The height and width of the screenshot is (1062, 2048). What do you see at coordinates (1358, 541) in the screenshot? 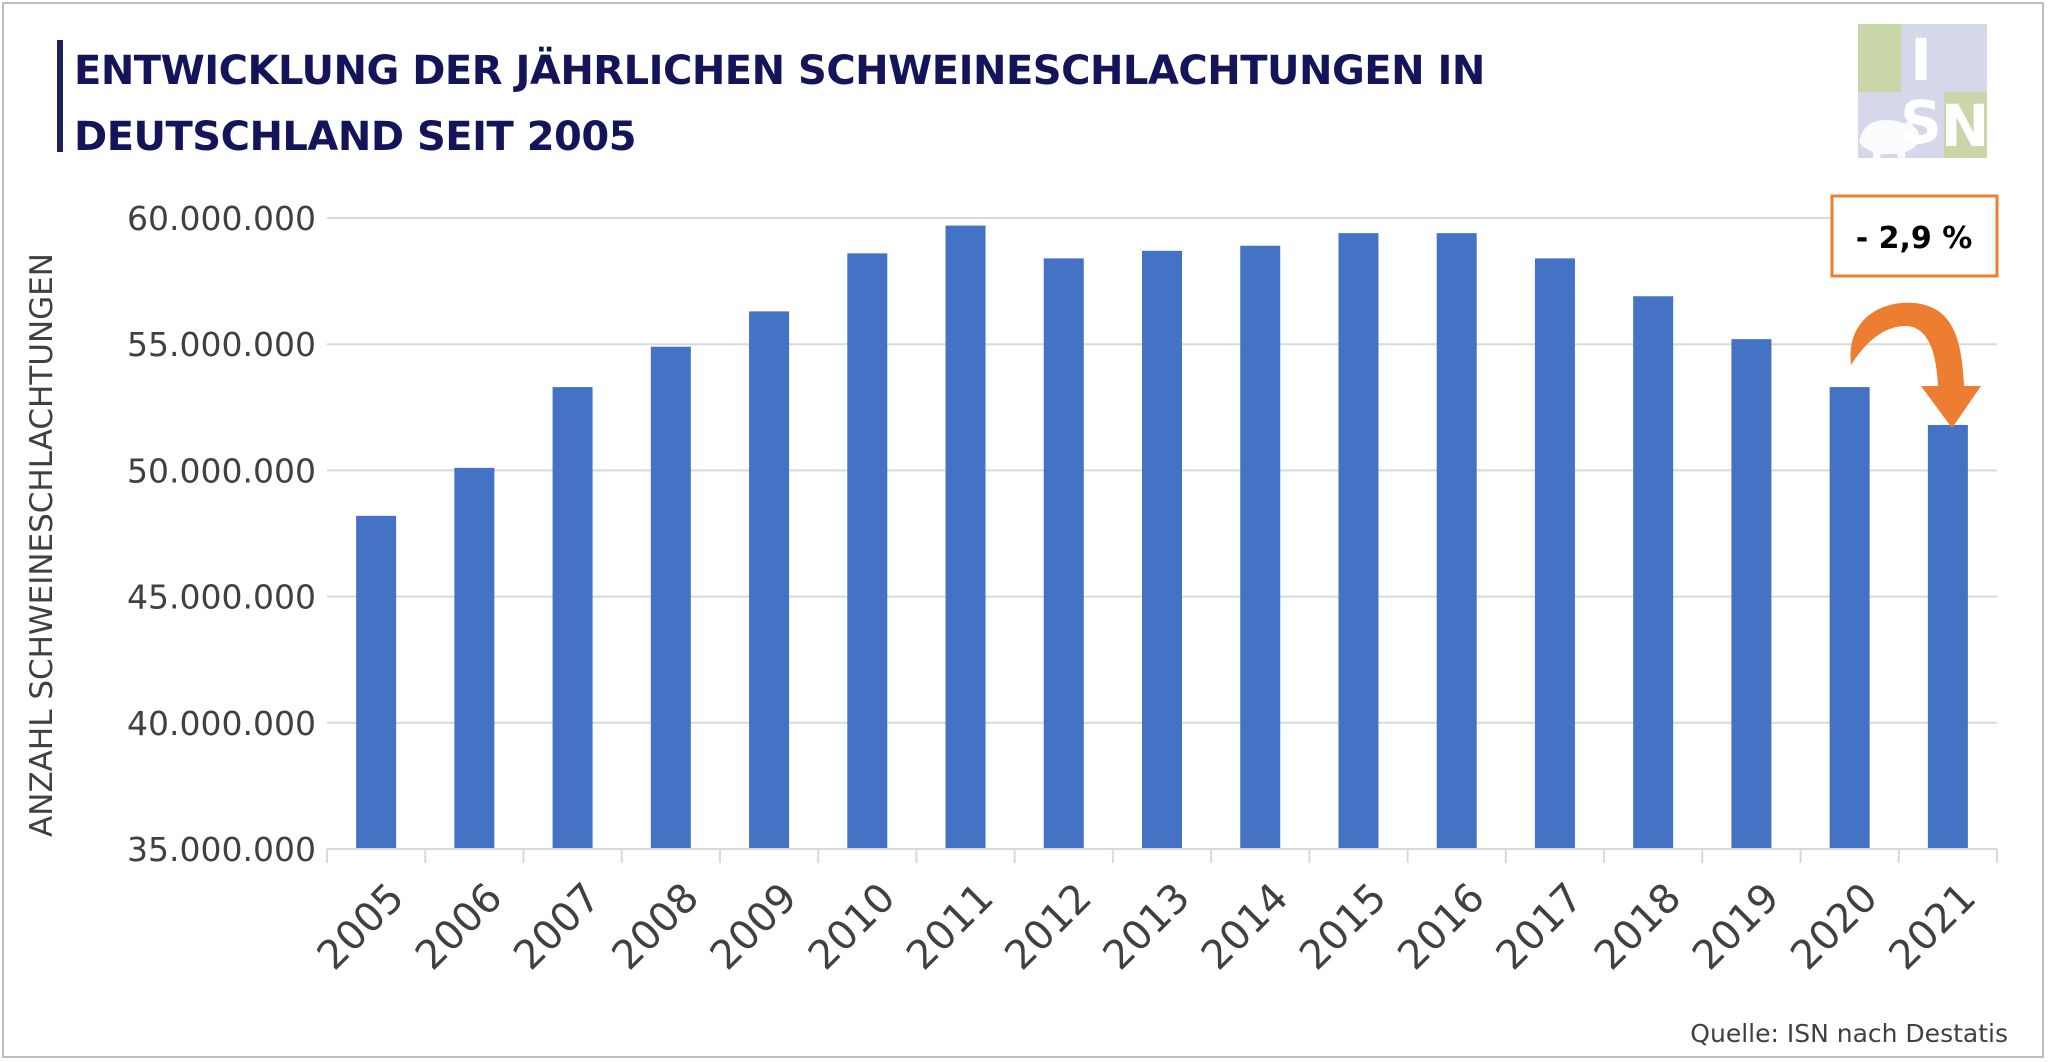
I see `bar-2015` at bounding box center [1358, 541].